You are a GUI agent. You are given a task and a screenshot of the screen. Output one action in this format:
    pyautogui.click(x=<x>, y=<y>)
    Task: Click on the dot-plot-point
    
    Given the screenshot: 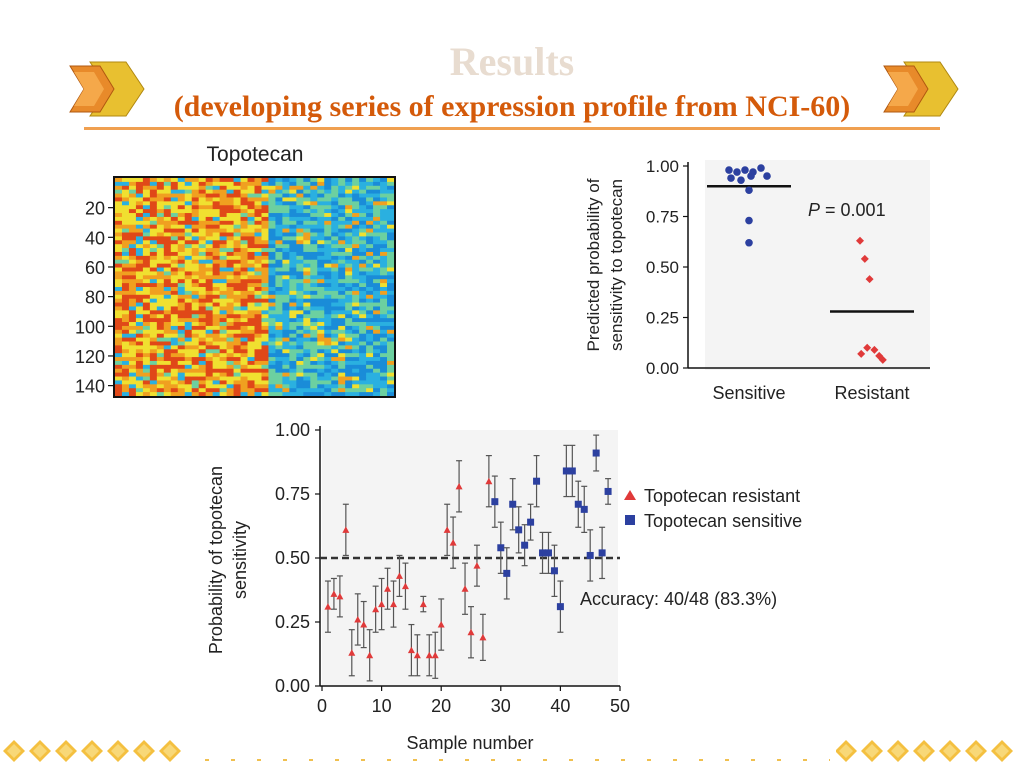 What is the action you would take?
    pyautogui.click(x=761, y=168)
    